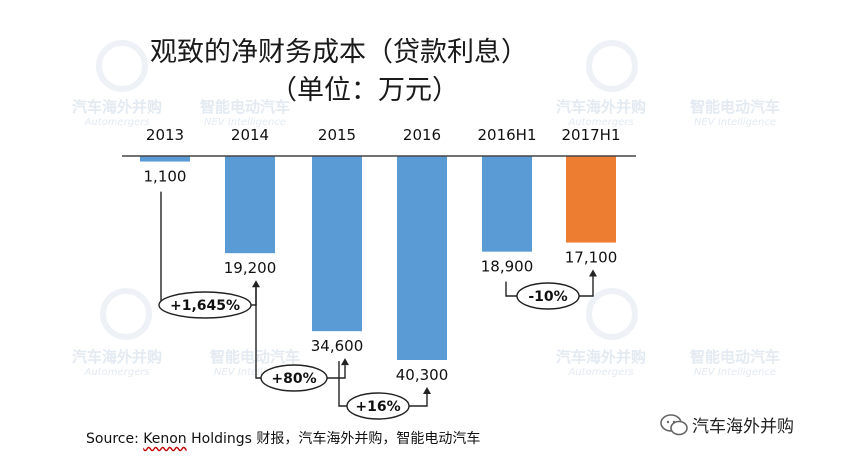  I want to click on brand-badge: 汽车海外并购, so click(727, 424).